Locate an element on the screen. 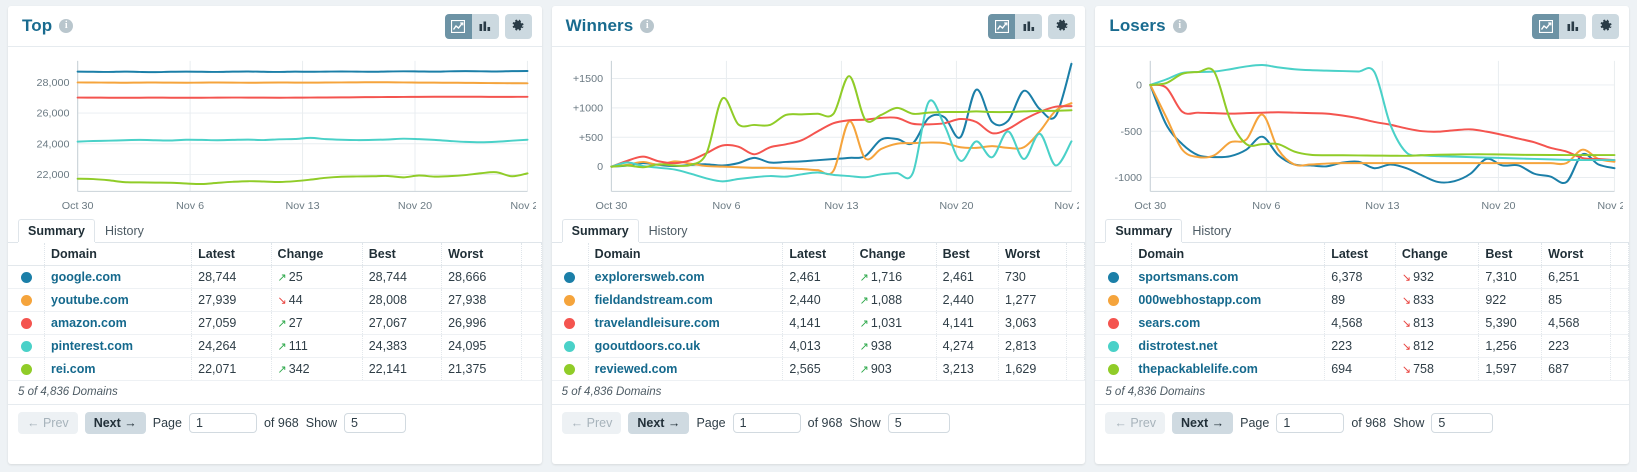  table-row: fieldandstream.com 2,440 ↗ 1,088 2,440 1,277 is located at coordinates (818, 300).